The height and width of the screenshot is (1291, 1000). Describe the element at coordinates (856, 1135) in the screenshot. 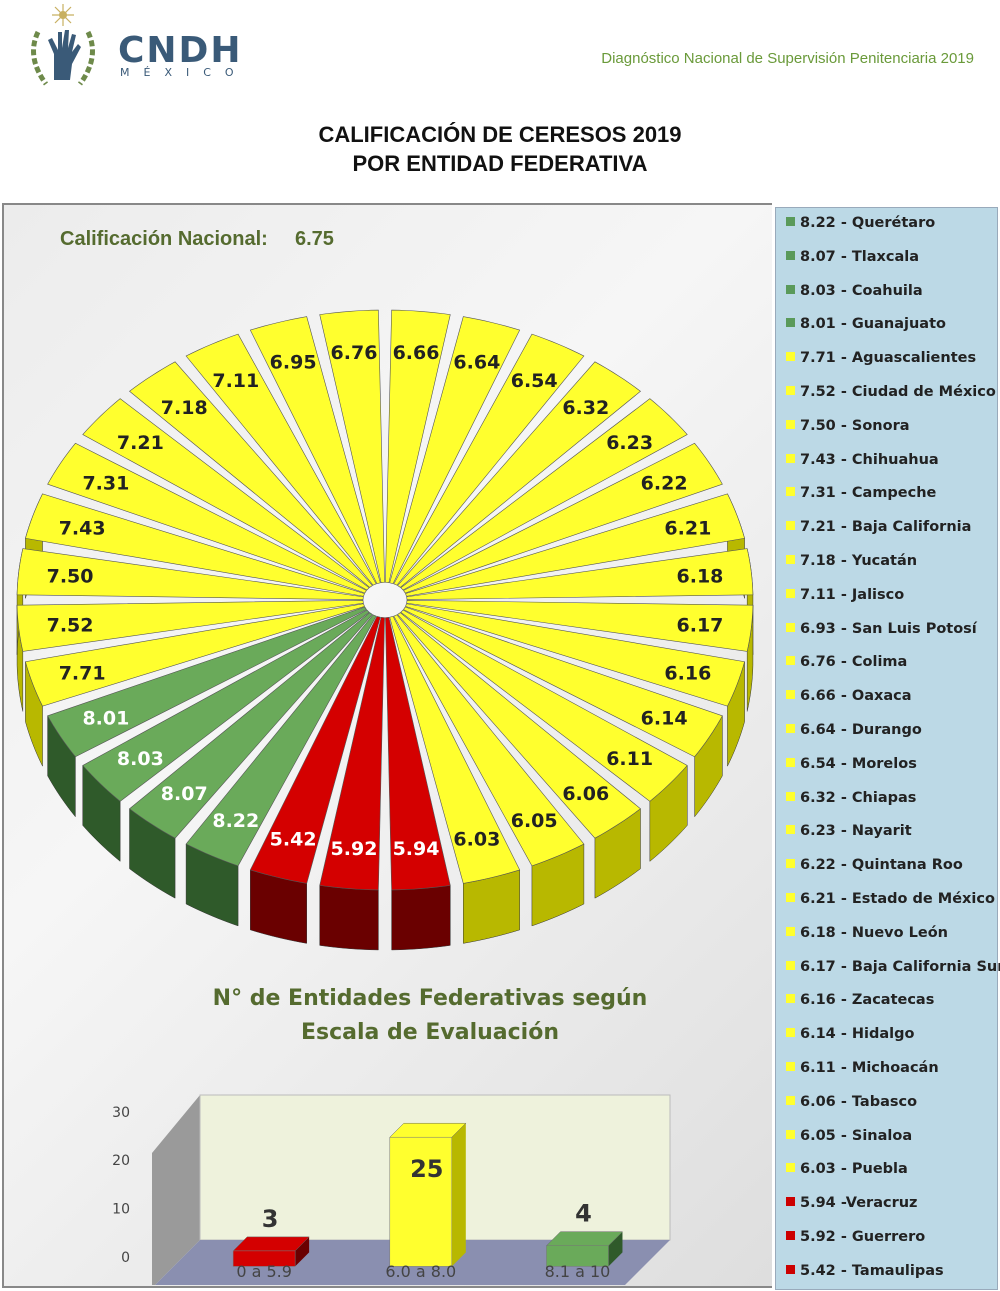

I see `legend-item-label: 6.05 - Sinaloa` at that location.